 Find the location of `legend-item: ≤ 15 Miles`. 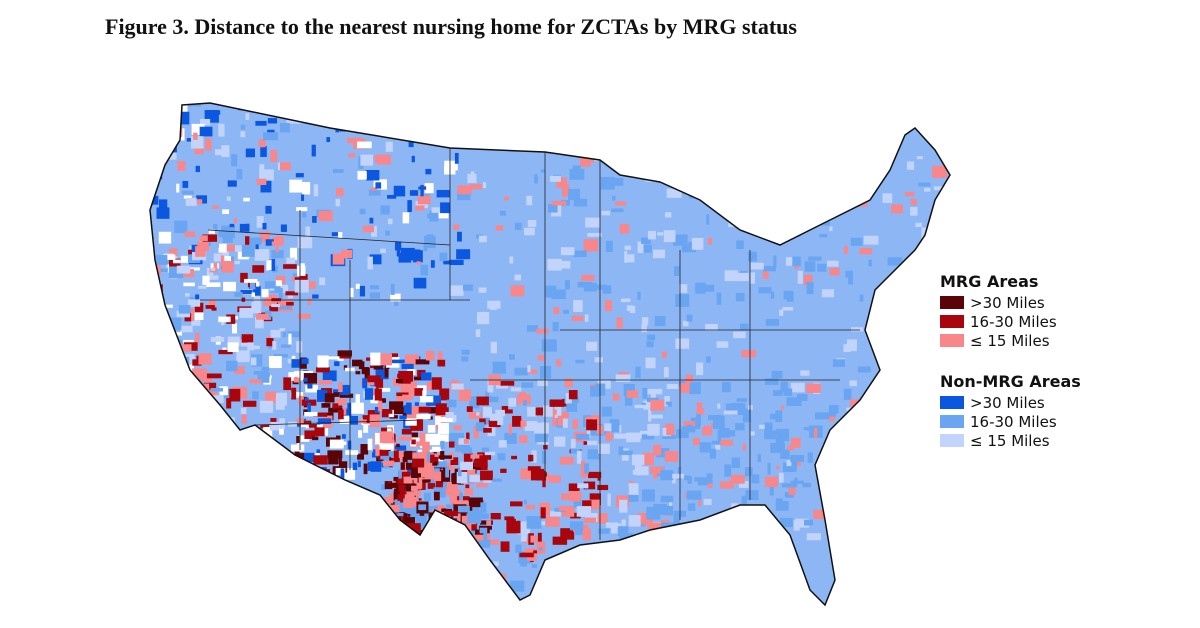

legend-item: ≤ 15 Miles is located at coordinates (1010, 340).